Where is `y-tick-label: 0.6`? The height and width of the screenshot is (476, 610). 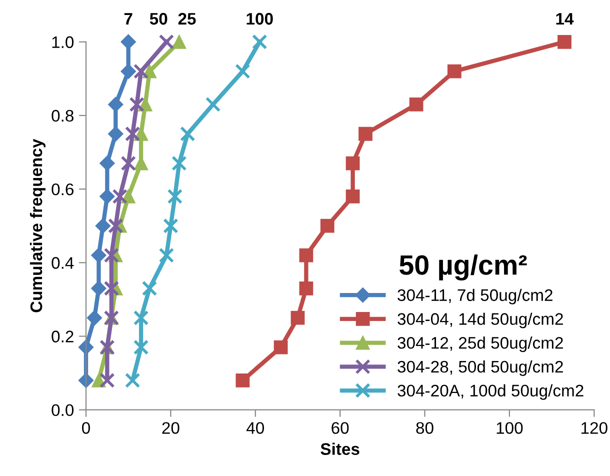 y-tick-label: 0.6 is located at coordinates (63, 189).